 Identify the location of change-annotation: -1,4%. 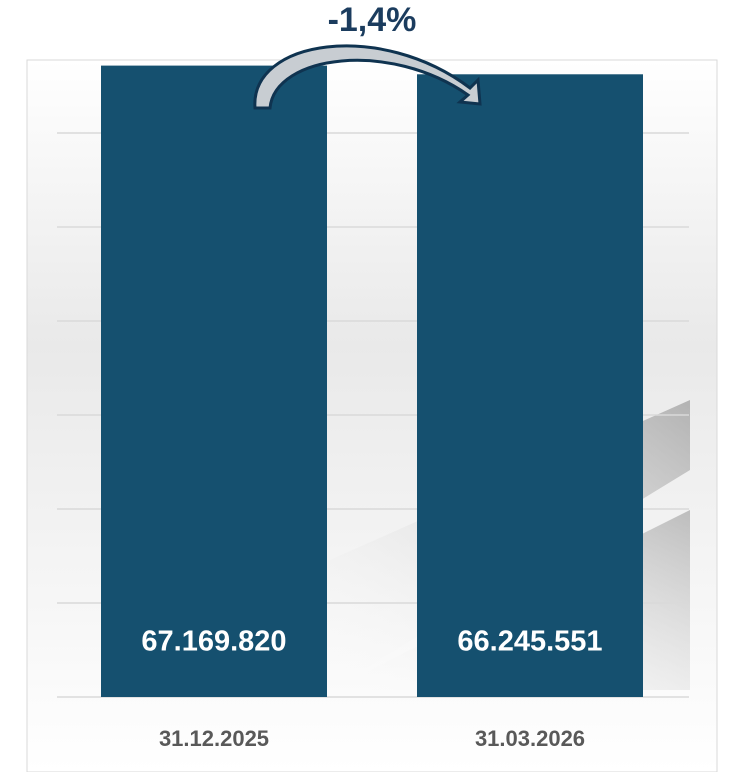
(372, 20).